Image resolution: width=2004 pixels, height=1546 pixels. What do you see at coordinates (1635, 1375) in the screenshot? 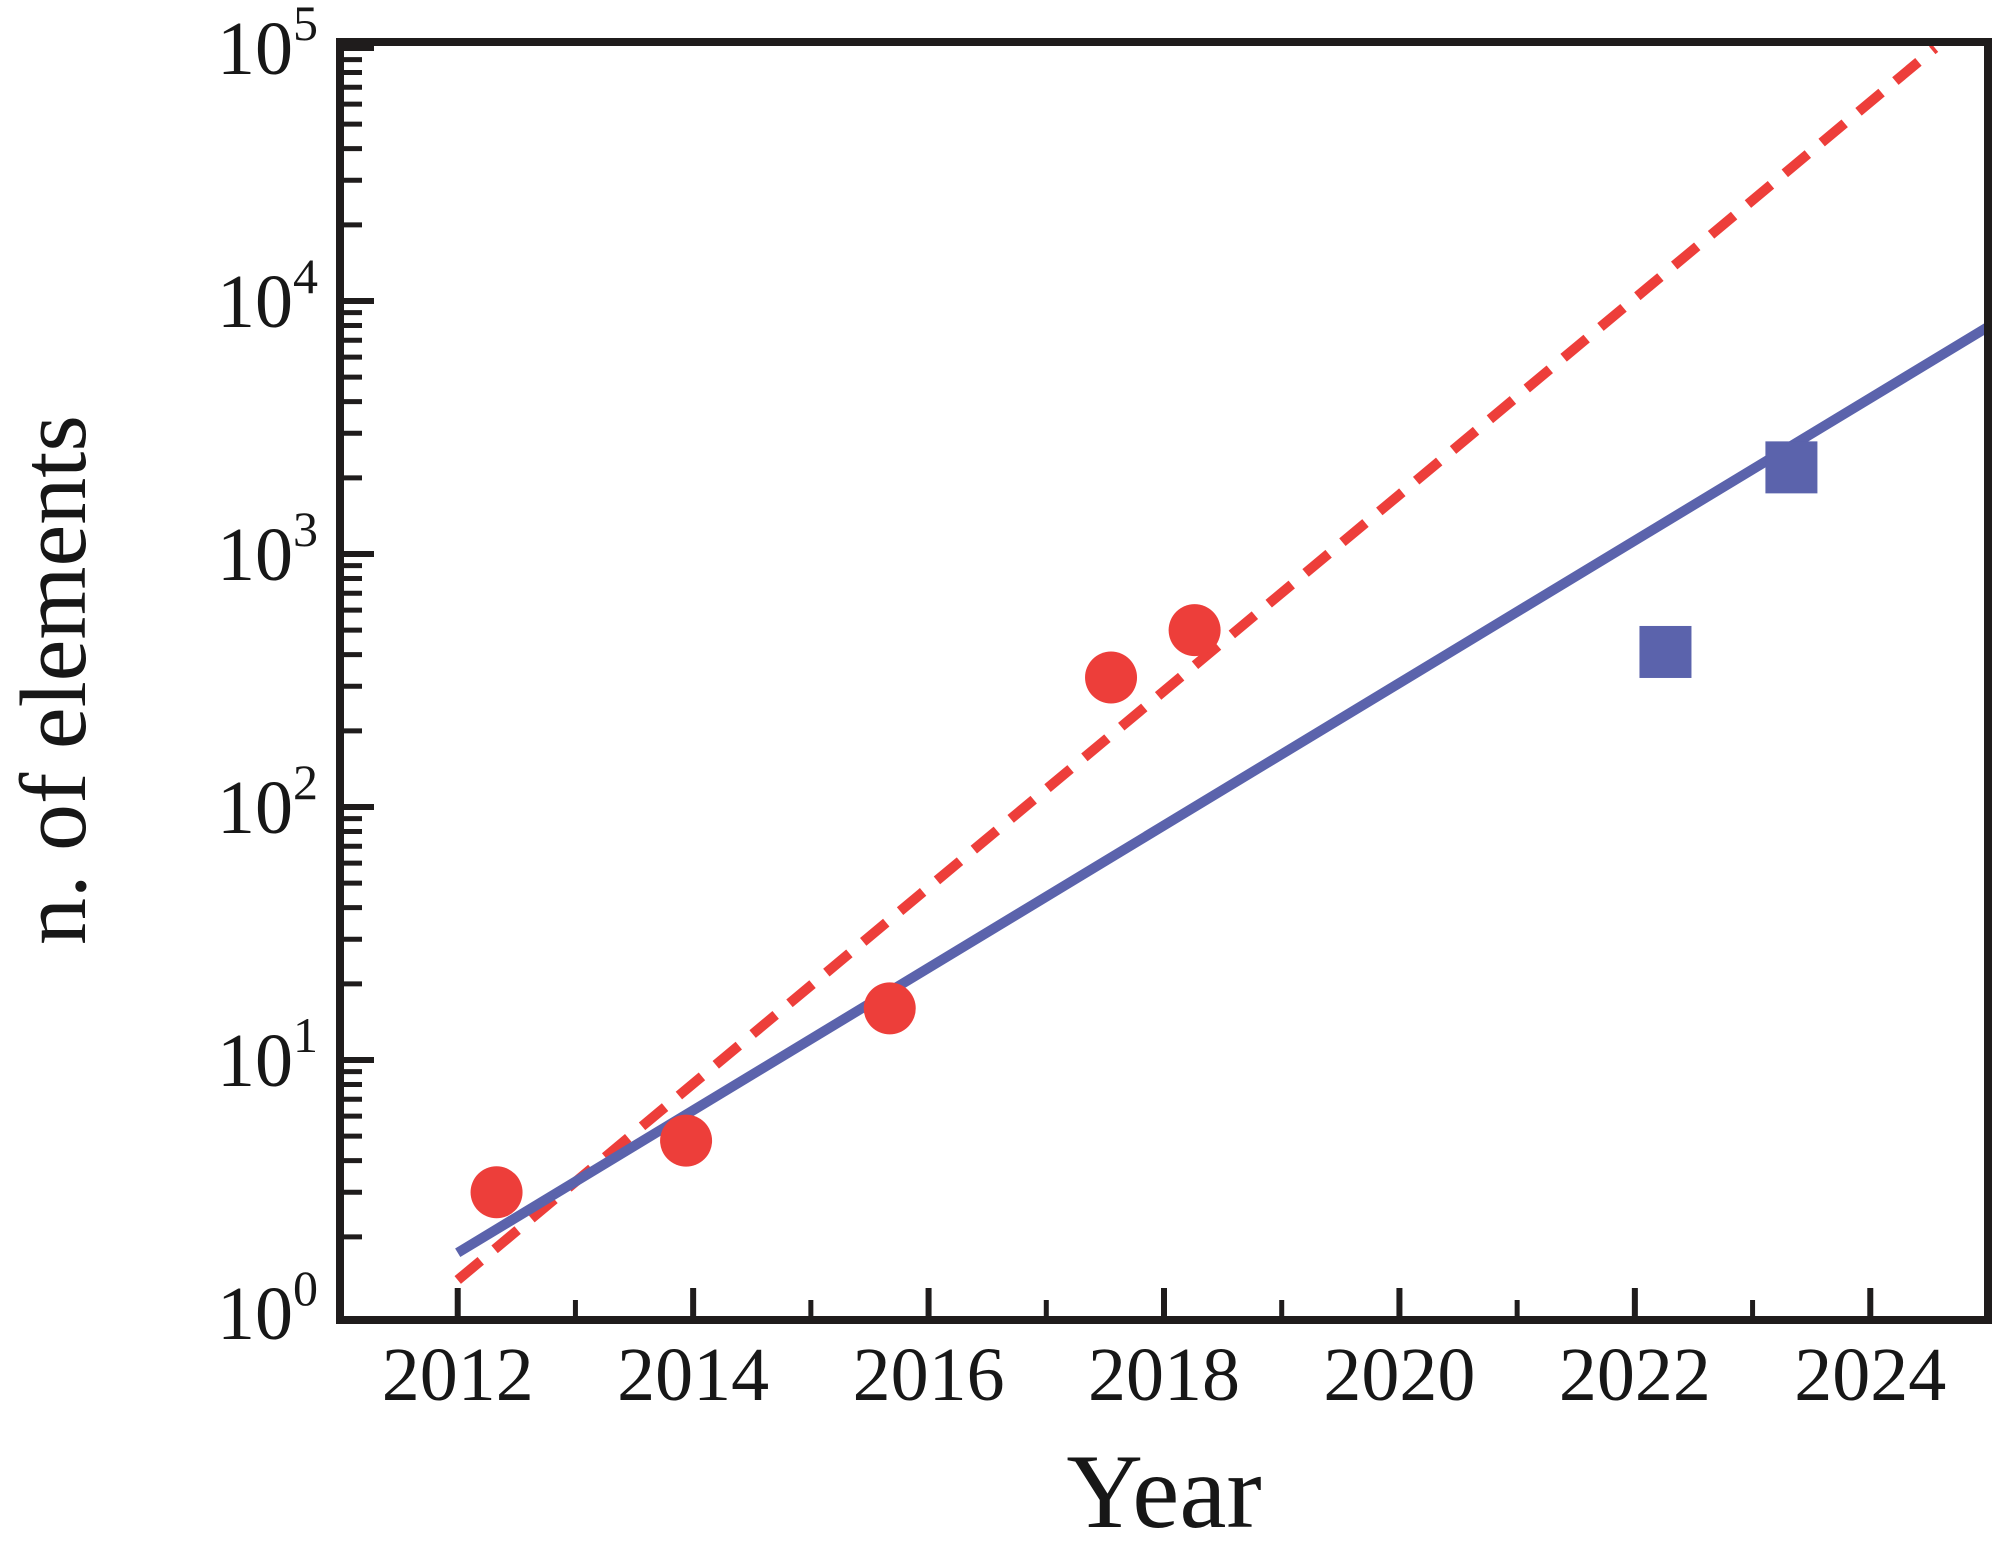
I see `x-tick-label: 2022` at bounding box center [1635, 1375].